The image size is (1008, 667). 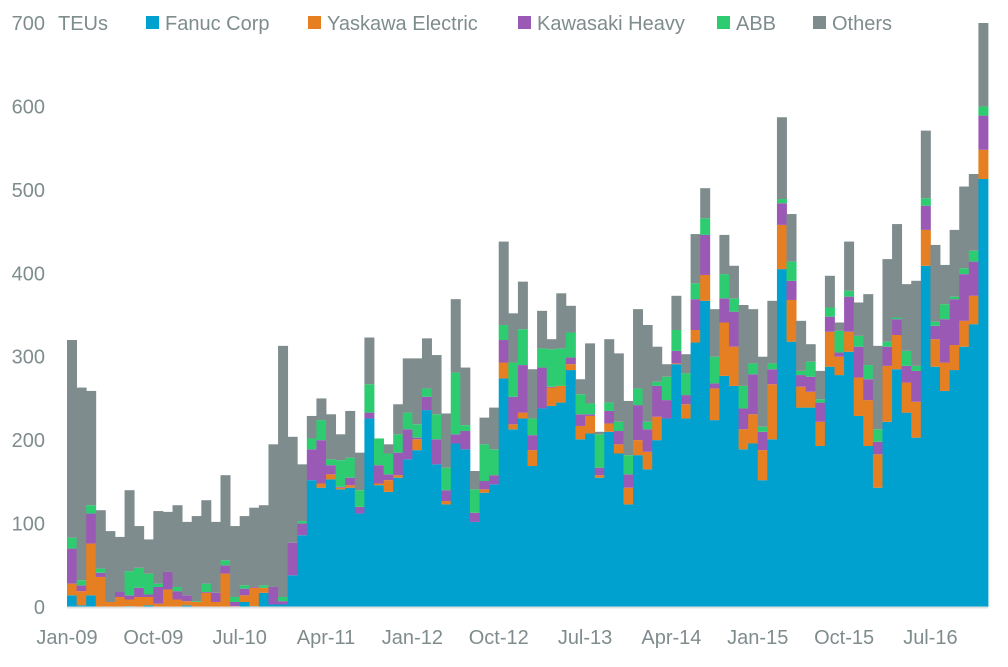 I want to click on legend-item-yaskawa-electric: Yaskawa Electric, so click(x=393, y=24).